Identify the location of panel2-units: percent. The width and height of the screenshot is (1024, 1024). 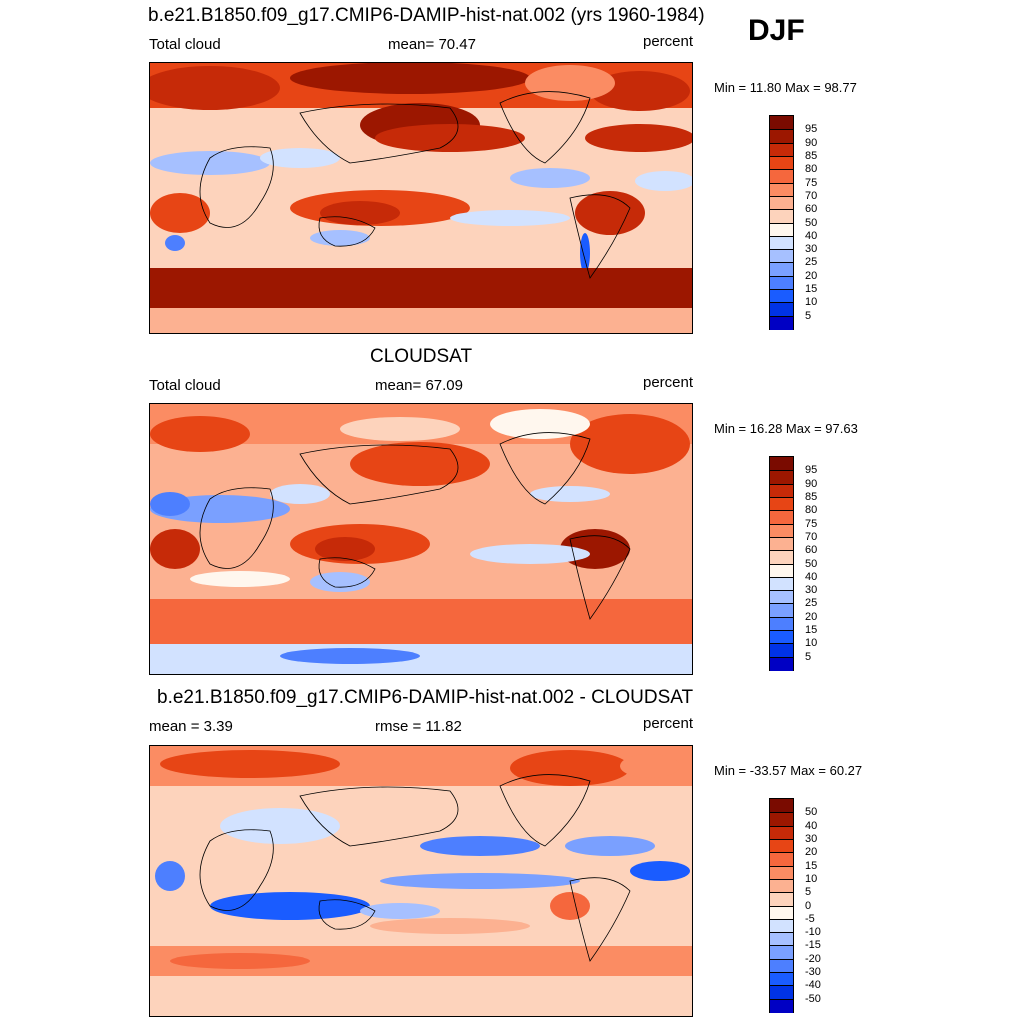
(668, 382).